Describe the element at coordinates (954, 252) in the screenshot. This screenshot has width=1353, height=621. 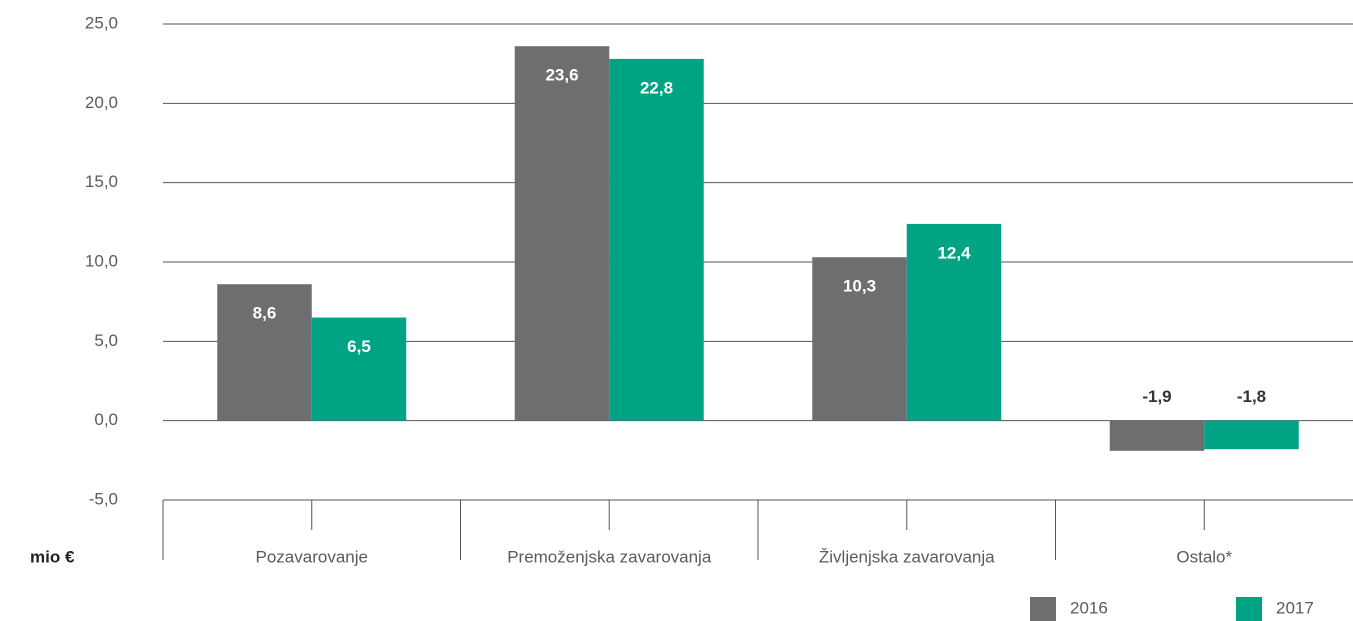
I see `data-label: 12,4` at that location.